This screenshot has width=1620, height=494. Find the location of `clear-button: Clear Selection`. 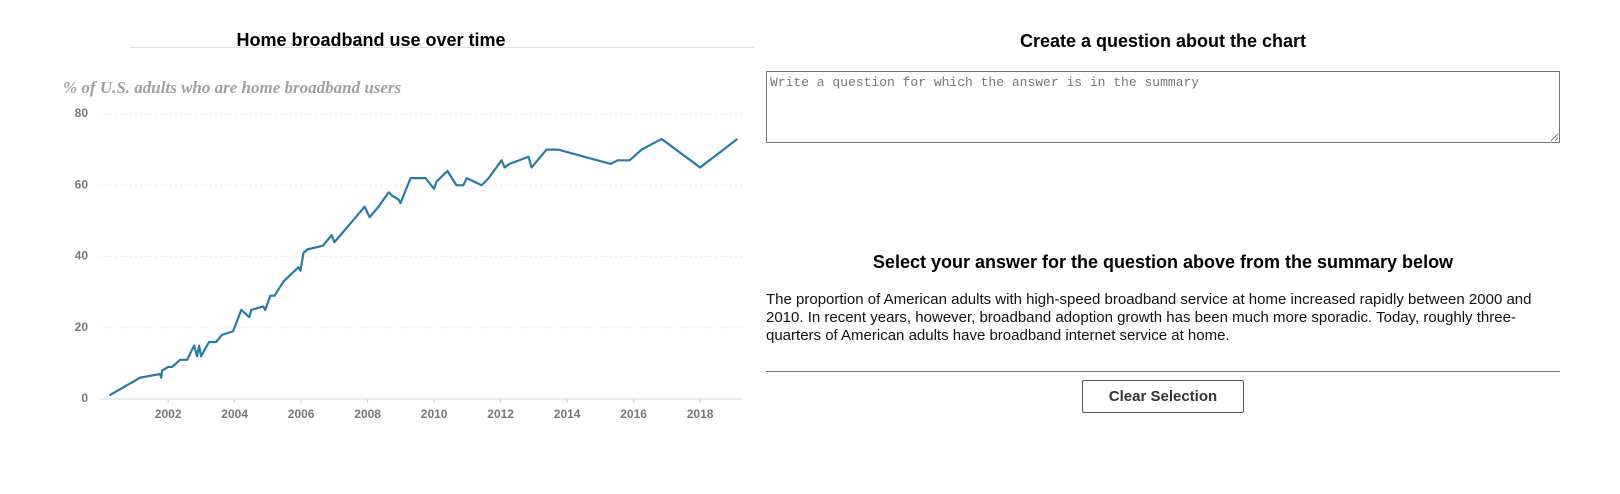

clear-button: Clear Selection is located at coordinates (1163, 396).